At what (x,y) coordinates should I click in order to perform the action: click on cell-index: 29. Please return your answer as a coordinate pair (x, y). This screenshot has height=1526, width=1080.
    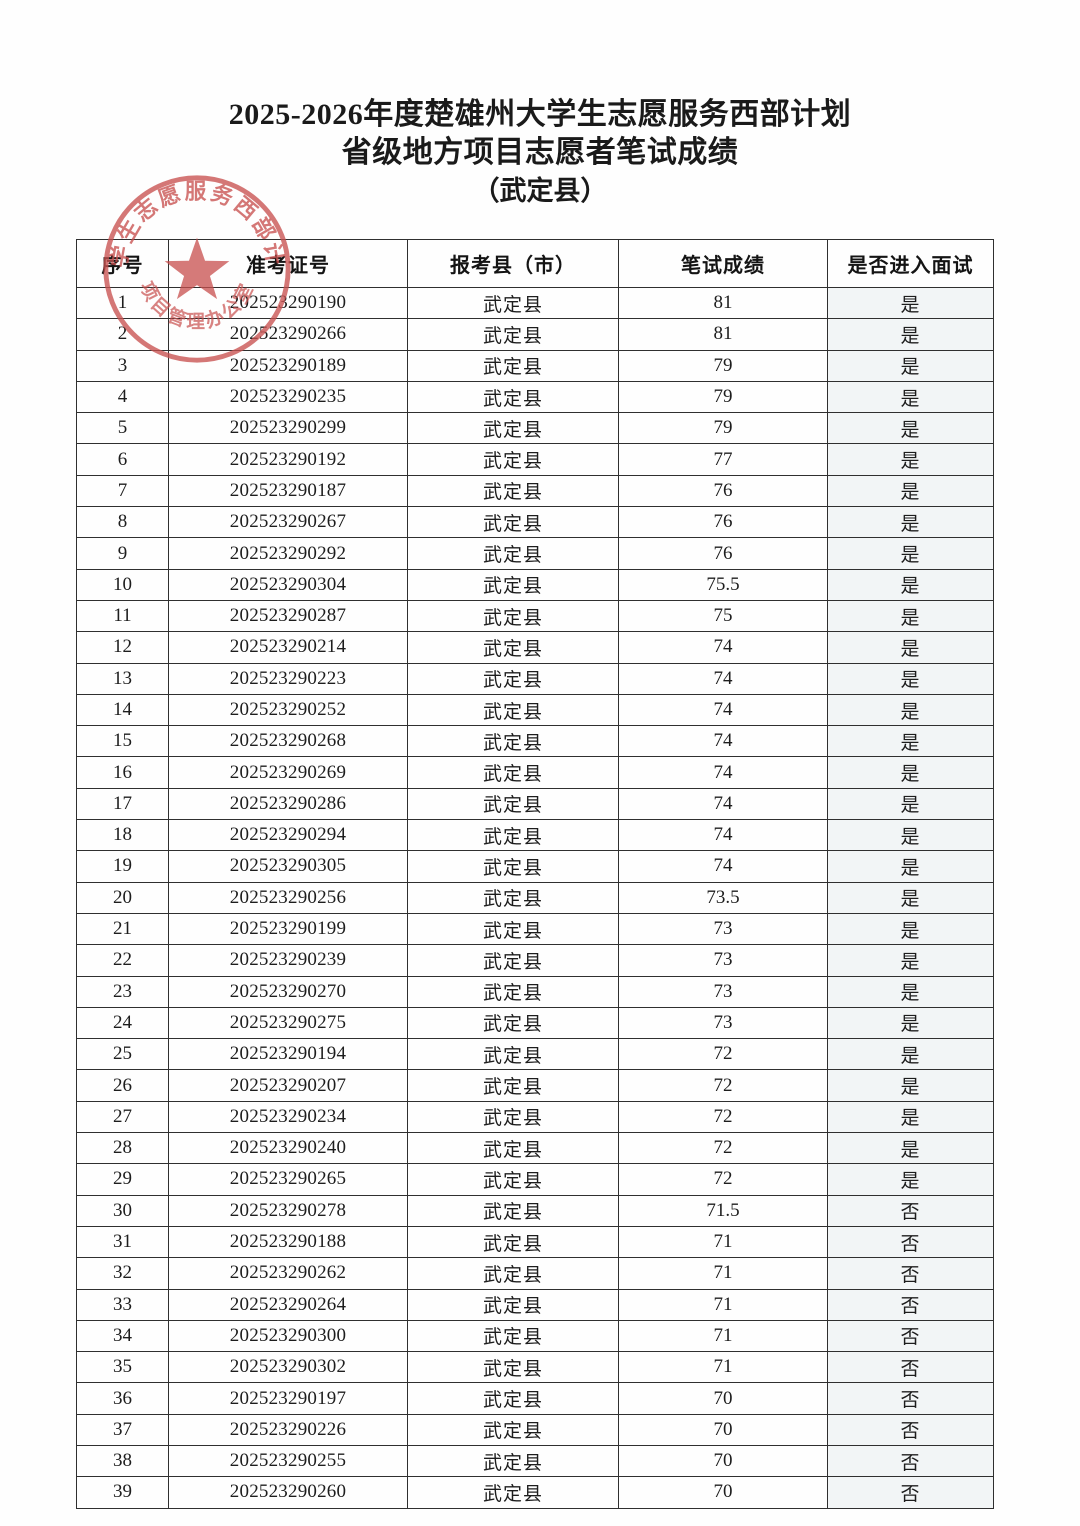
    Looking at the image, I should click on (122, 1179).